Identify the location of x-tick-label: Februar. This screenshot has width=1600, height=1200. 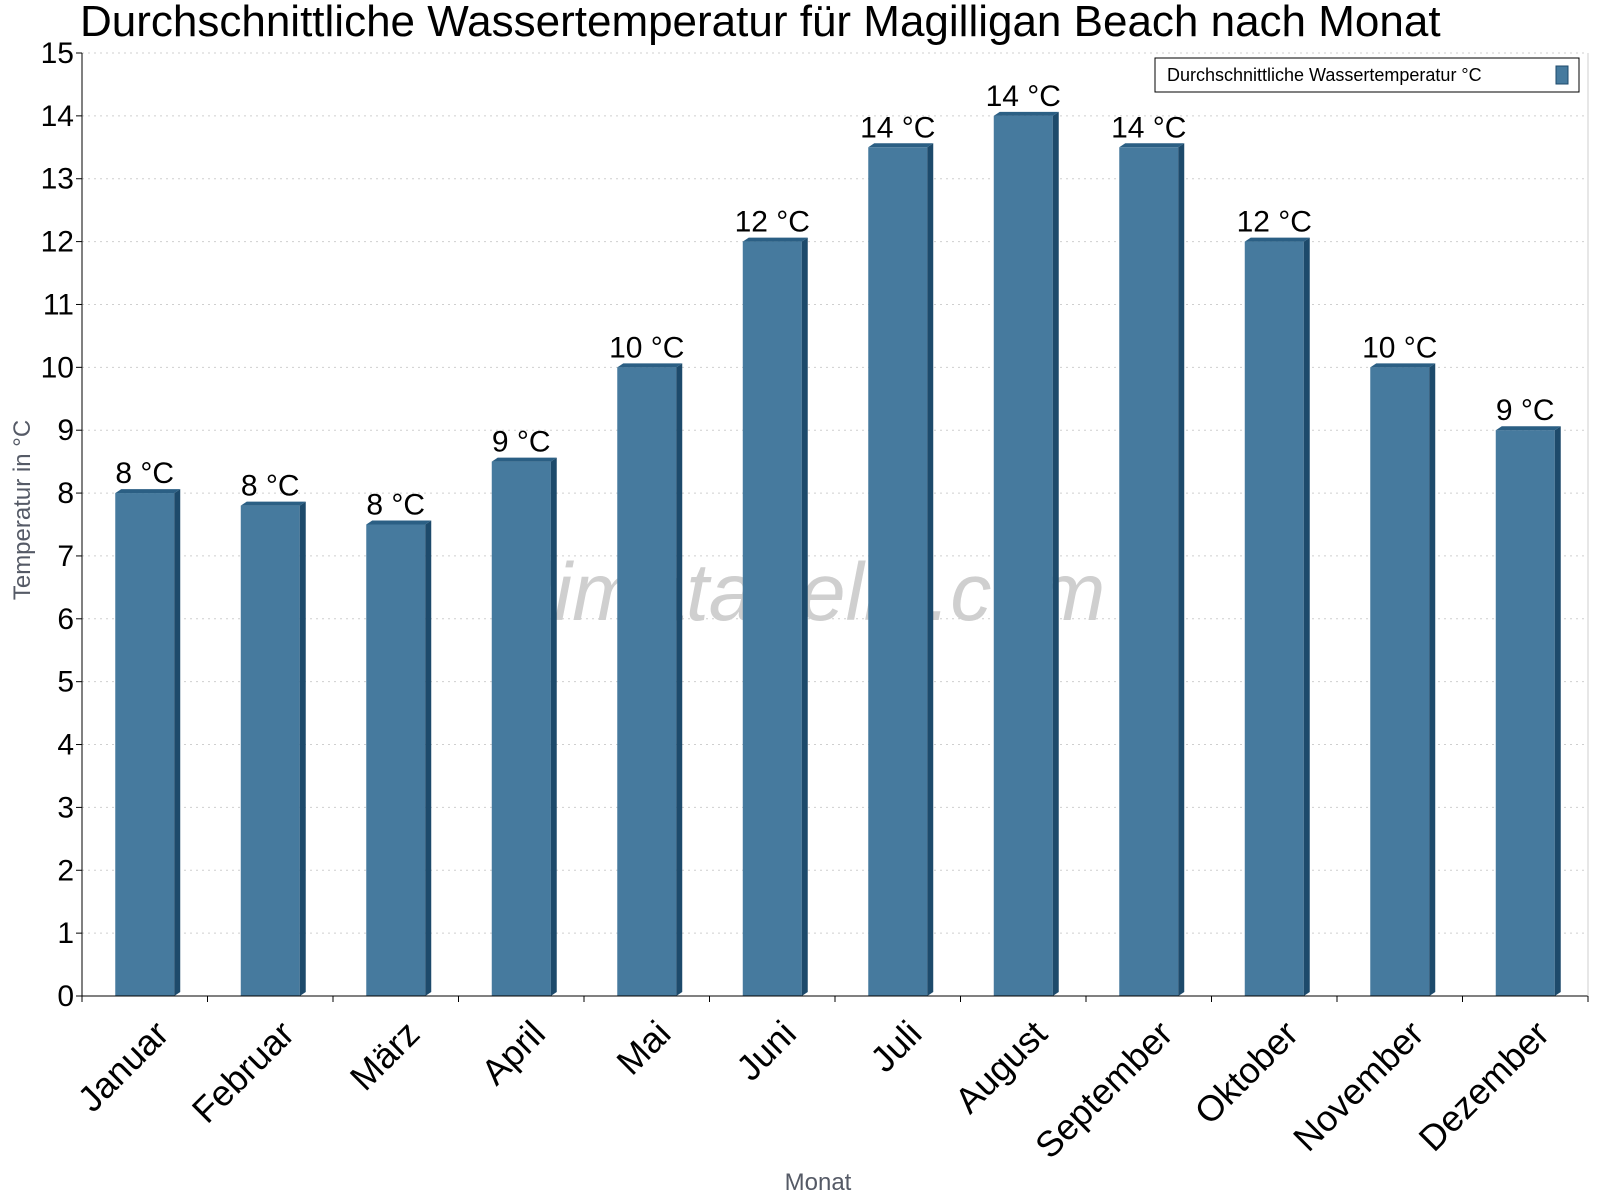
(243, 1072).